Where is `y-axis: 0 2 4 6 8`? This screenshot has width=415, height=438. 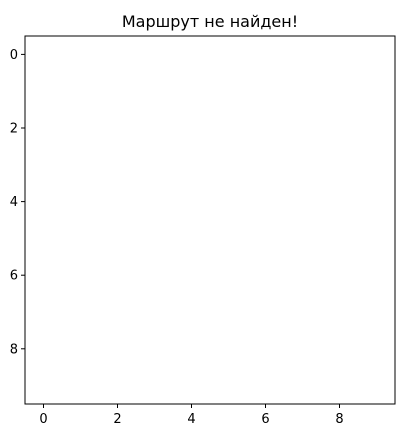
y-axis: 0 2 4 6 8 is located at coordinates (17, 202).